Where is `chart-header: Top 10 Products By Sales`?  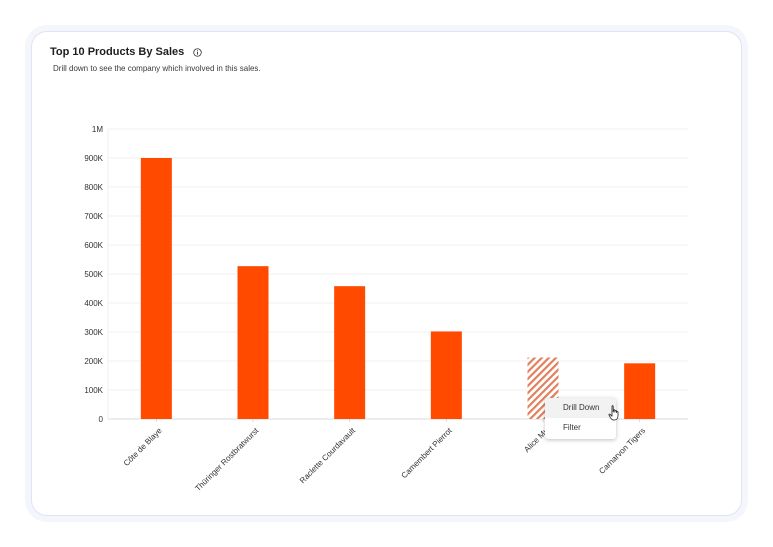 chart-header: Top 10 Products By Sales is located at coordinates (126, 52).